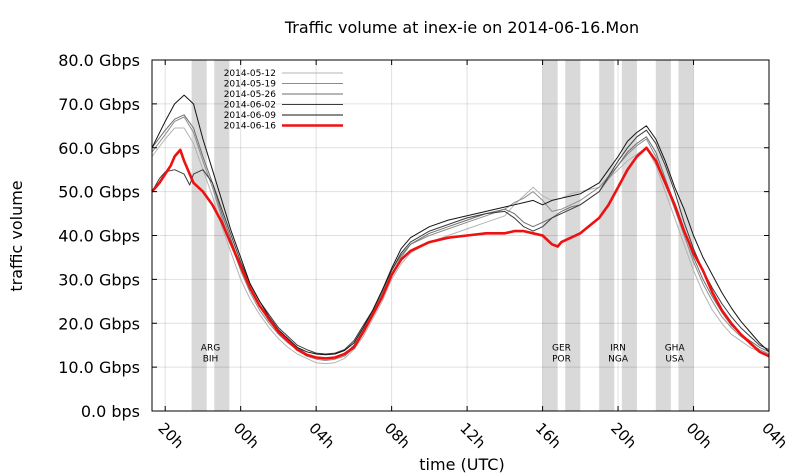  Describe the element at coordinates (561, 360) in the screenshot. I see `match-label-por: POR` at that location.